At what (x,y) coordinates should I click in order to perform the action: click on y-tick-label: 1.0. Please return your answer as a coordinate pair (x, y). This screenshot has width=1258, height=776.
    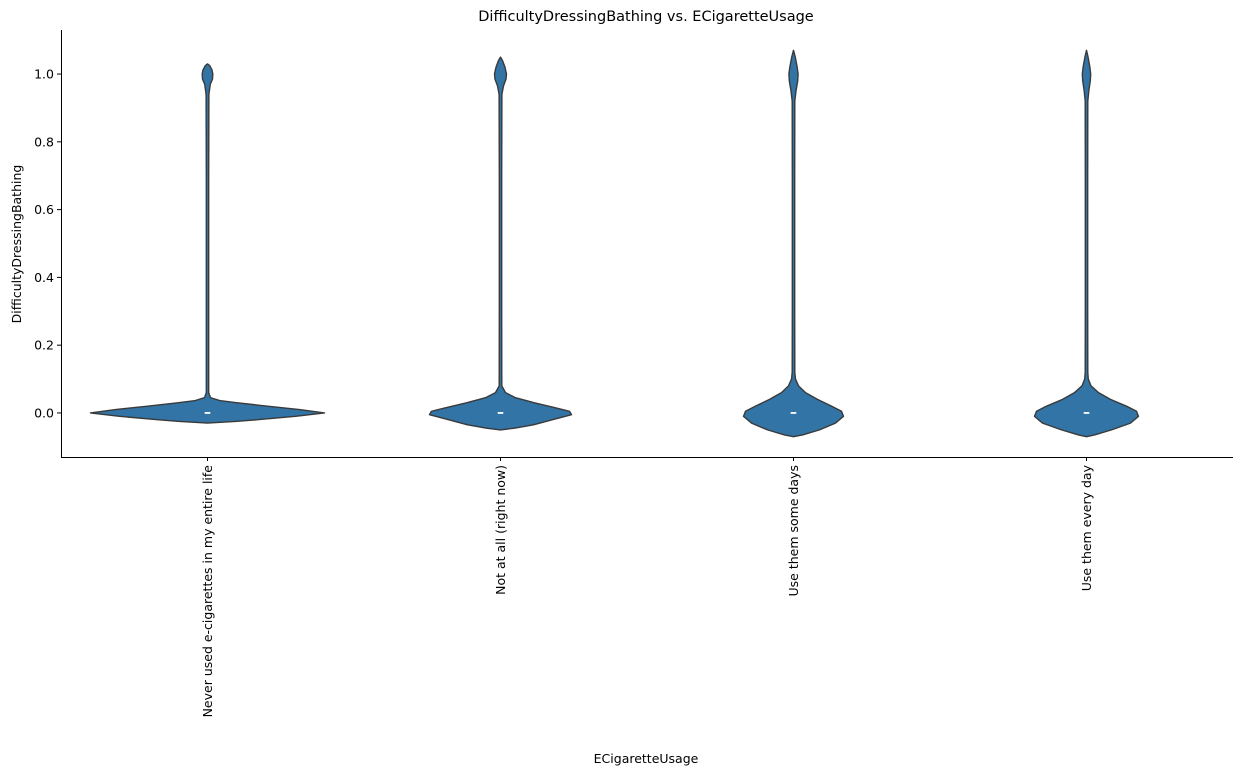
    Looking at the image, I should click on (44, 74).